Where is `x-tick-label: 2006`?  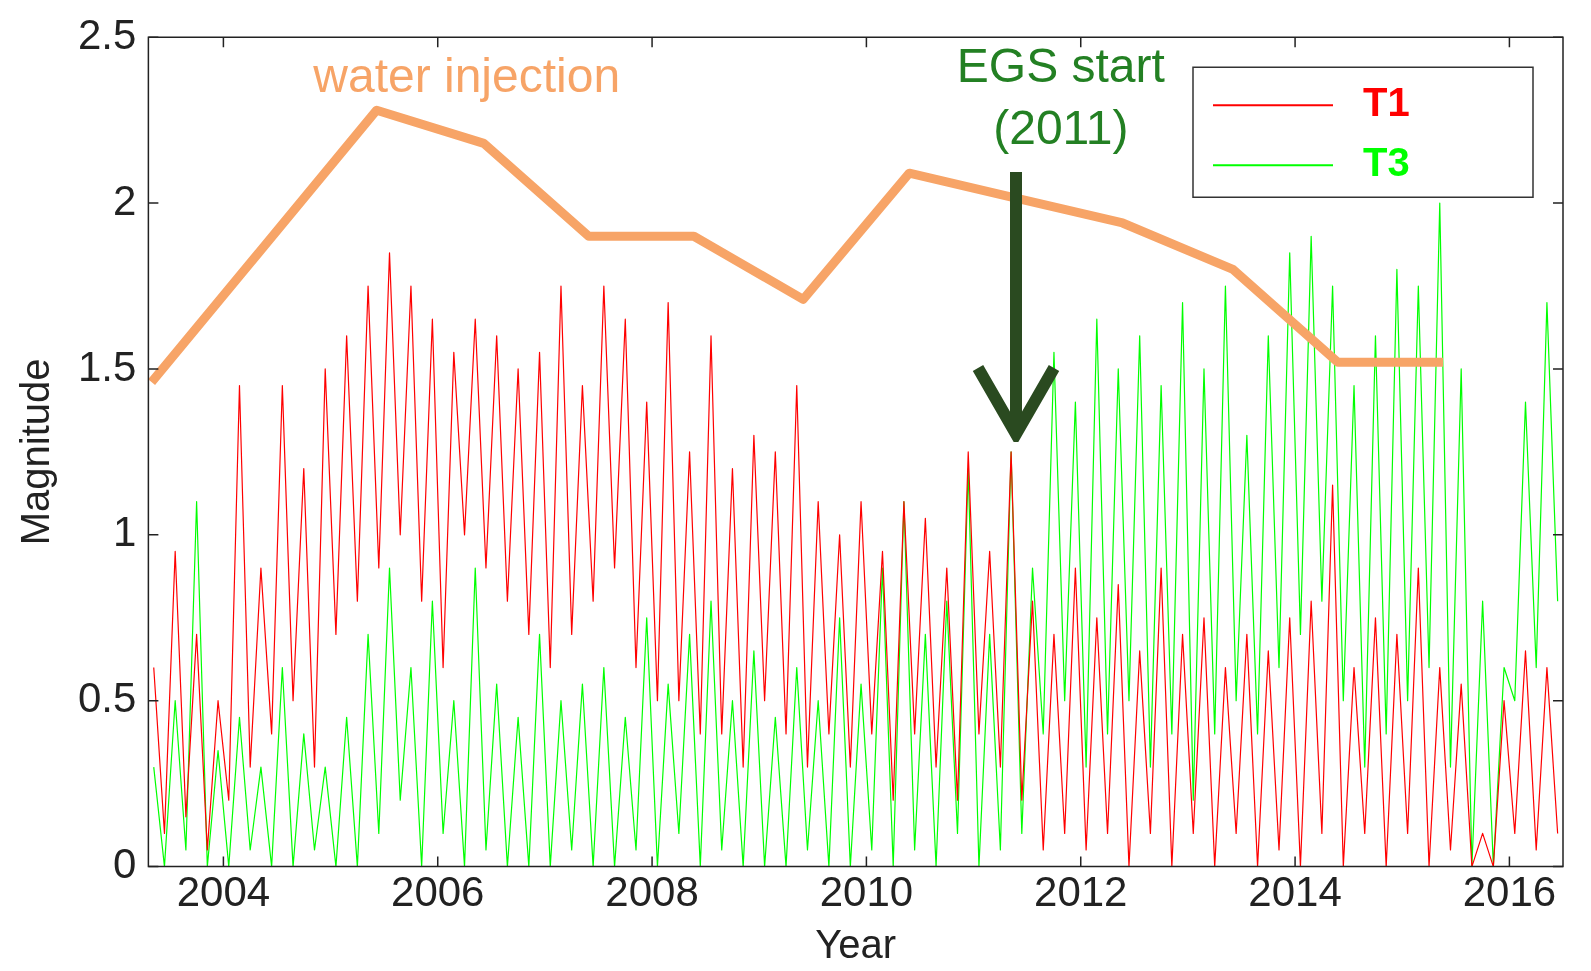
x-tick-label: 2006 is located at coordinates (438, 892).